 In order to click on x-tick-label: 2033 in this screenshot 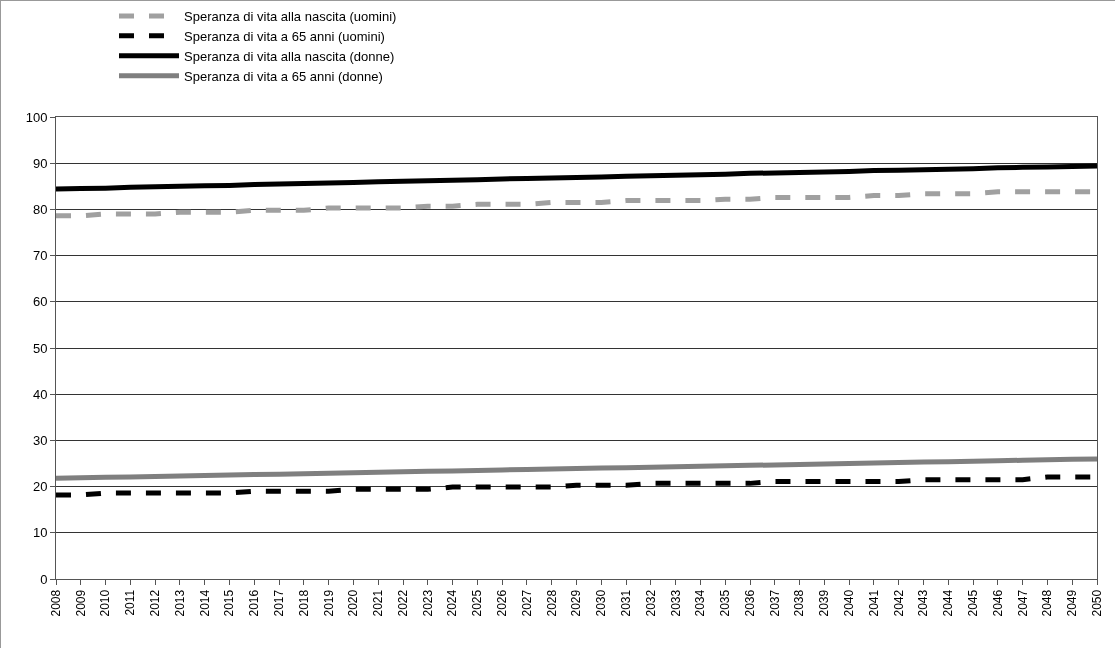, I will do `click(675, 603)`.